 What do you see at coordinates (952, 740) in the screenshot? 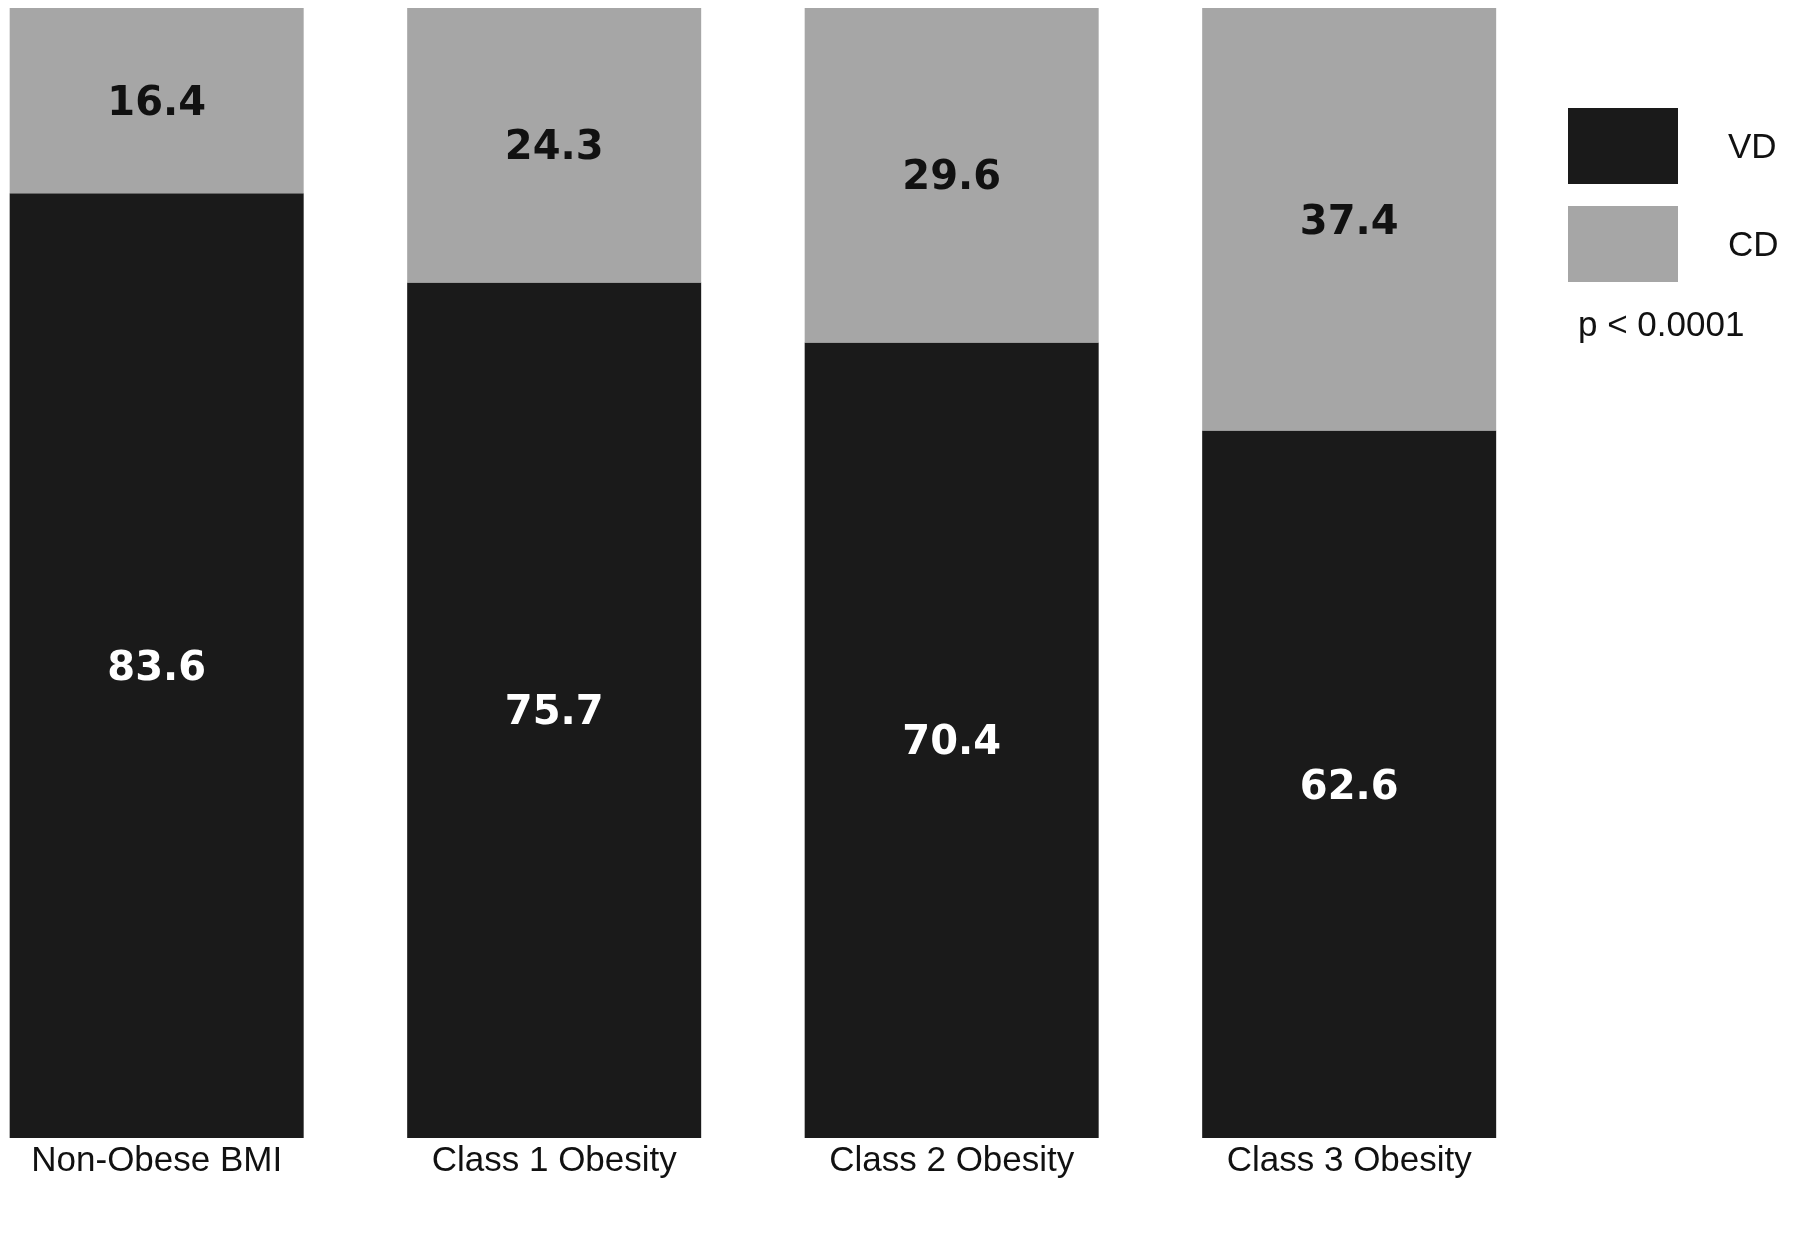
I see `data-label: 70.4` at bounding box center [952, 740].